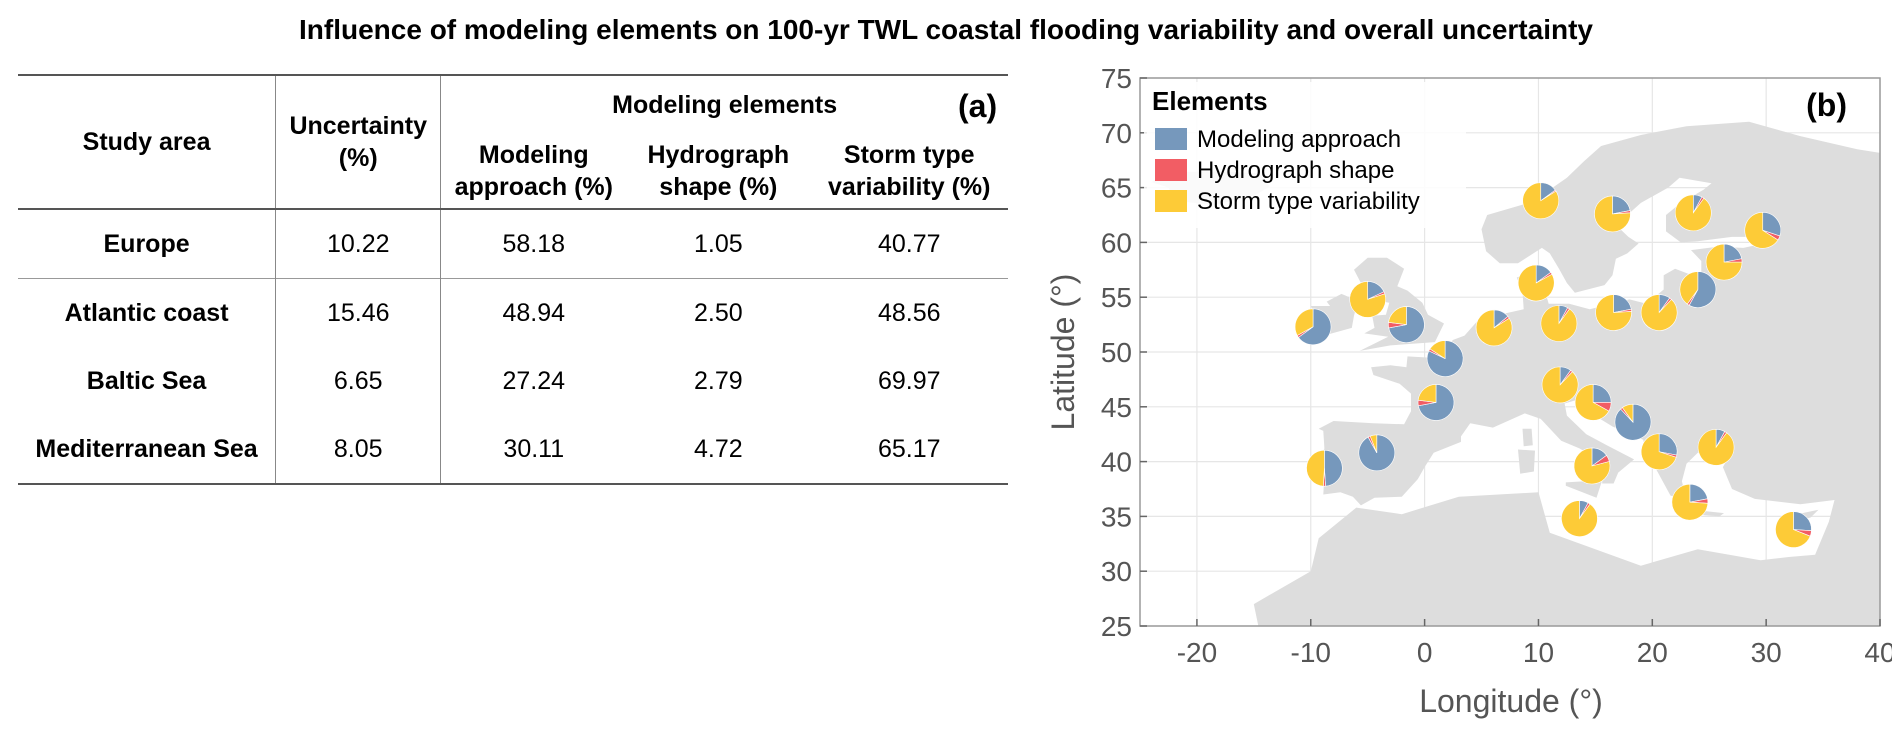 Image resolution: width=1892 pixels, height=740 pixels. Describe the element at coordinates (1295, 170) in the screenshot. I see `legend-label-hydrograph: Hydrograph shape` at that location.